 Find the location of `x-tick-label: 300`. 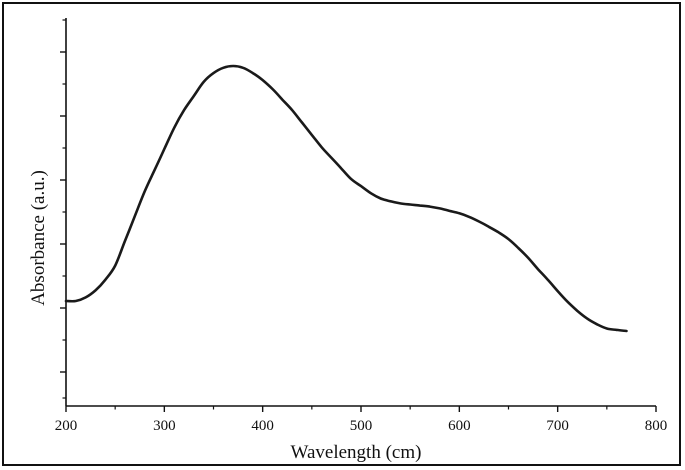

x-tick-label: 300 is located at coordinates (164, 426).